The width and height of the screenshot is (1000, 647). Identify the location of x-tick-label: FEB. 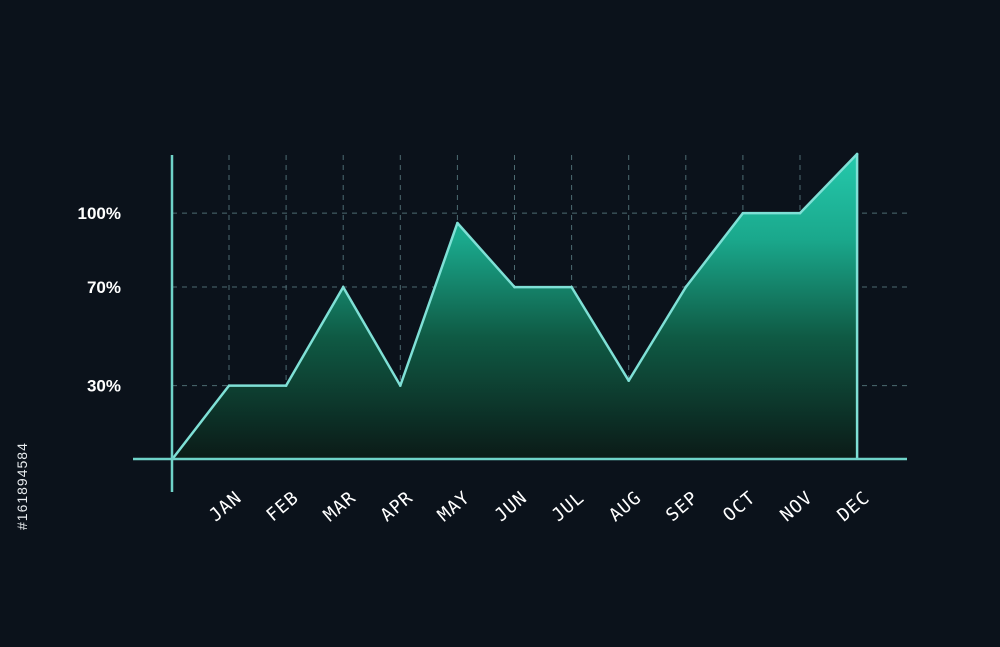
(282, 506).